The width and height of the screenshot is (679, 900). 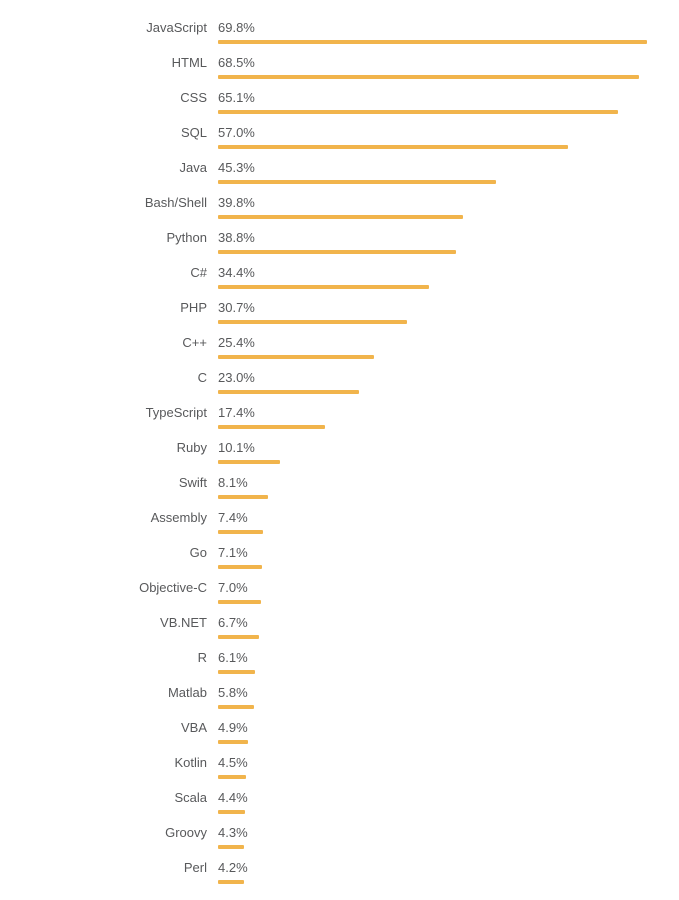 I want to click on value-label: 39.8%, so click(x=236, y=202).